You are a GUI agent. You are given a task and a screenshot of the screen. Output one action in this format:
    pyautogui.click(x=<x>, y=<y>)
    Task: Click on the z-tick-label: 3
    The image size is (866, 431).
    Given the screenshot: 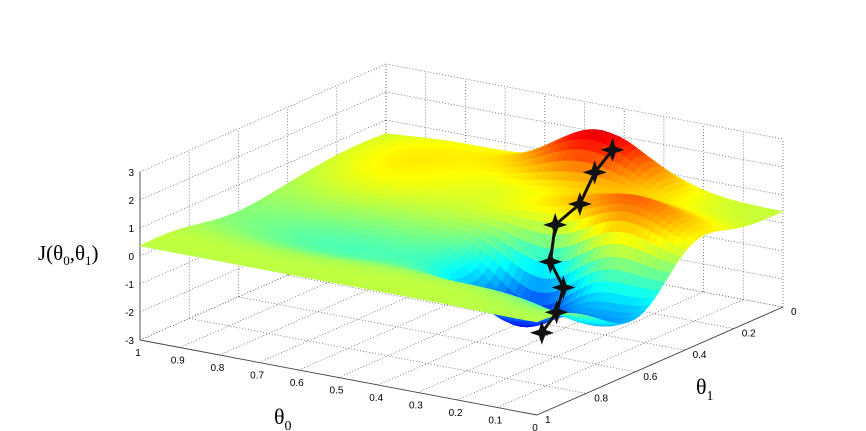 What is the action you would take?
    pyautogui.click(x=131, y=173)
    